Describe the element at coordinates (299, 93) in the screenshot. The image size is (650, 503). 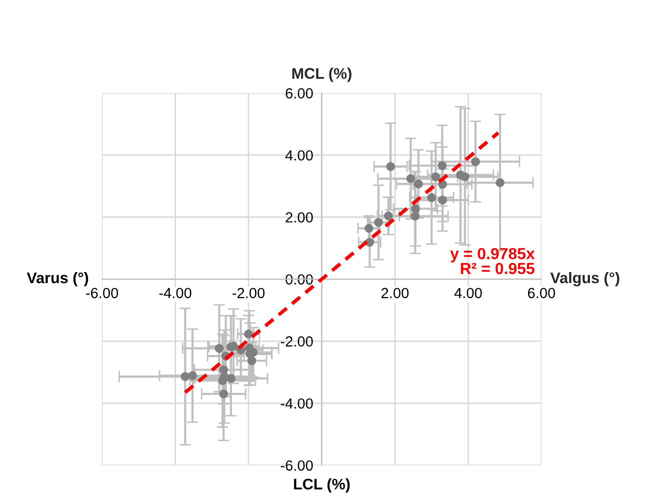
I see `y-tick-label: 6.00` at that location.